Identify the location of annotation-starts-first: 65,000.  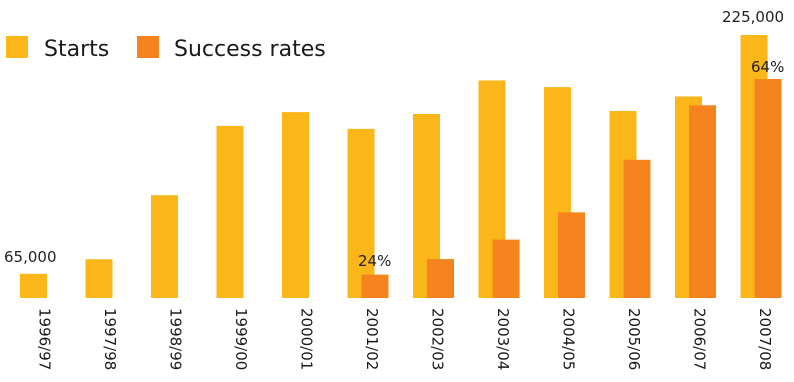
(30, 257).